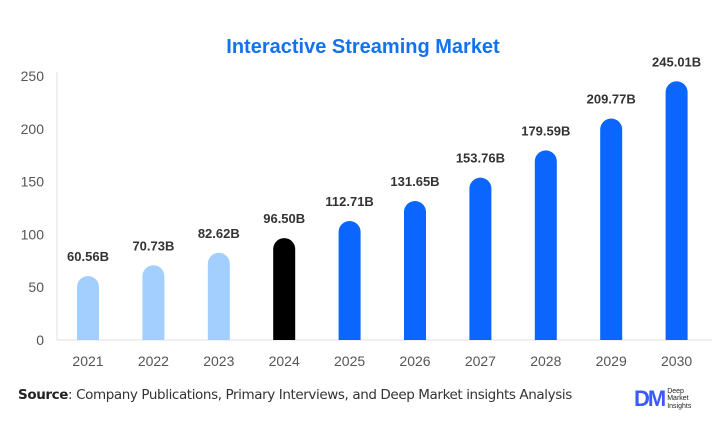 The height and width of the screenshot is (443, 726). Describe the element at coordinates (88, 308) in the screenshot. I see `bar-2021` at that location.